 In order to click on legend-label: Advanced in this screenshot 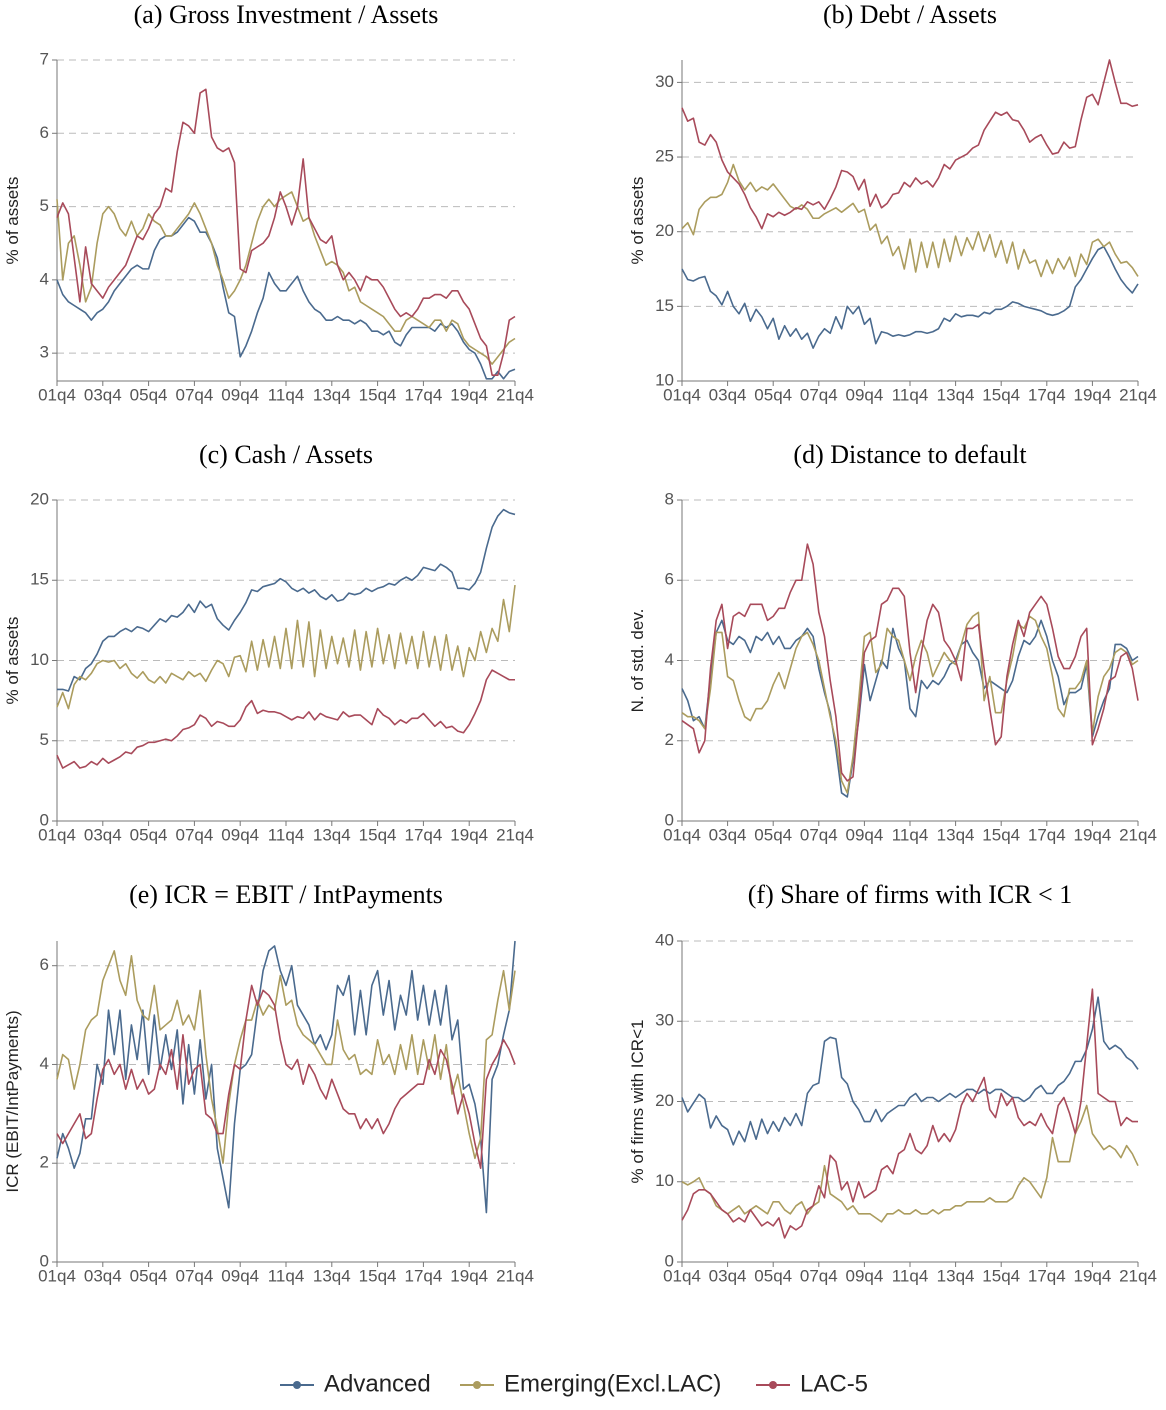, I will do `click(377, 1383)`.